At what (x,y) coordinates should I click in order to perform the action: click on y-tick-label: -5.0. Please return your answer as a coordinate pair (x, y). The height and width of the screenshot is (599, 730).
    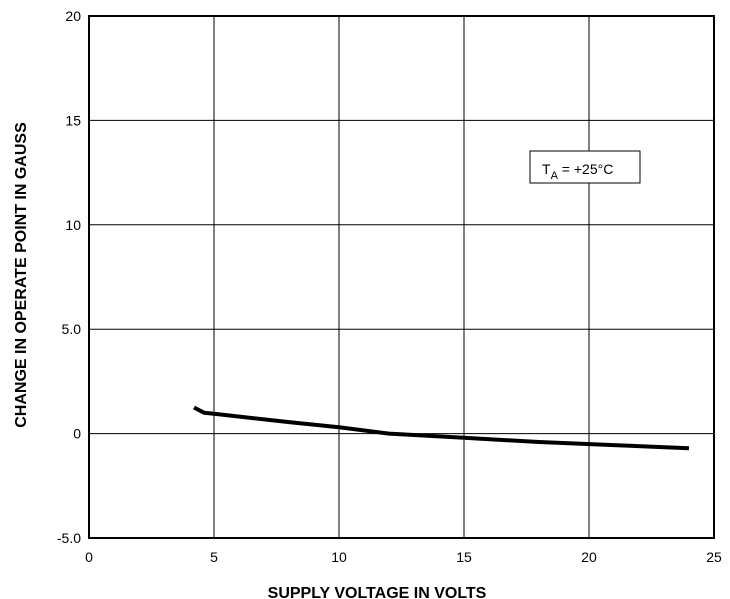
    Looking at the image, I should click on (69, 538).